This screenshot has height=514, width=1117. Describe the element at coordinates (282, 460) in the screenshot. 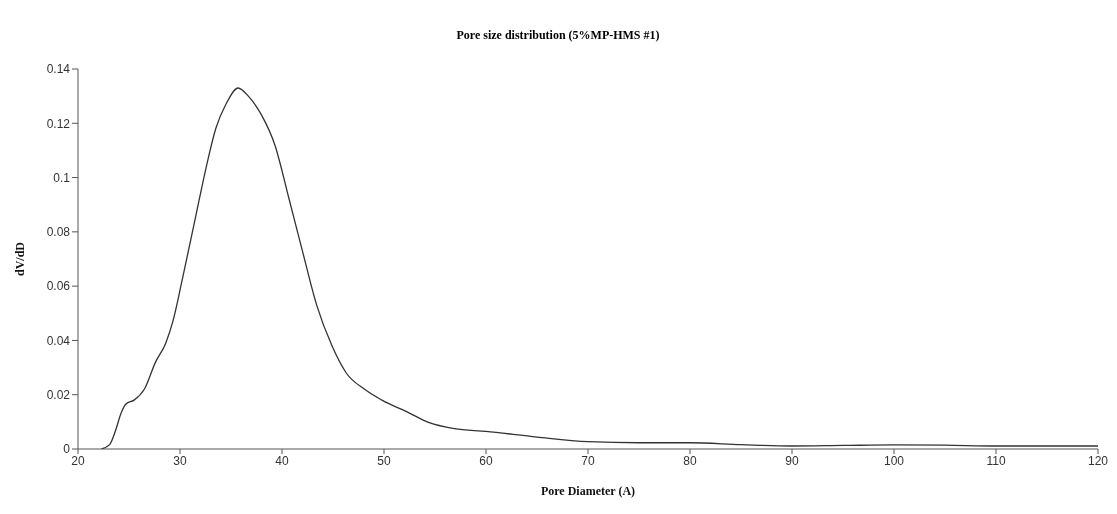

I see `x-tick-label: 40` at that location.